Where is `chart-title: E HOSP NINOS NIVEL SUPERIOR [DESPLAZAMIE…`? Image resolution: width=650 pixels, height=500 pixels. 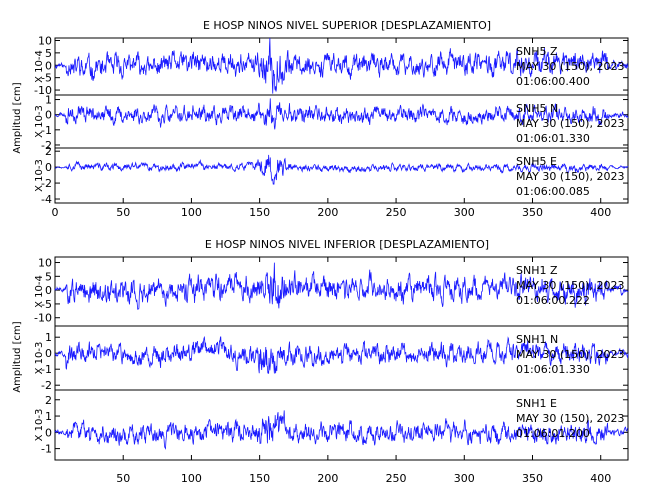
chart-title: E HOSP NINOS NIVEL SUPERIOR [DESPLAZAMIE… is located at coordinates (347, 25).